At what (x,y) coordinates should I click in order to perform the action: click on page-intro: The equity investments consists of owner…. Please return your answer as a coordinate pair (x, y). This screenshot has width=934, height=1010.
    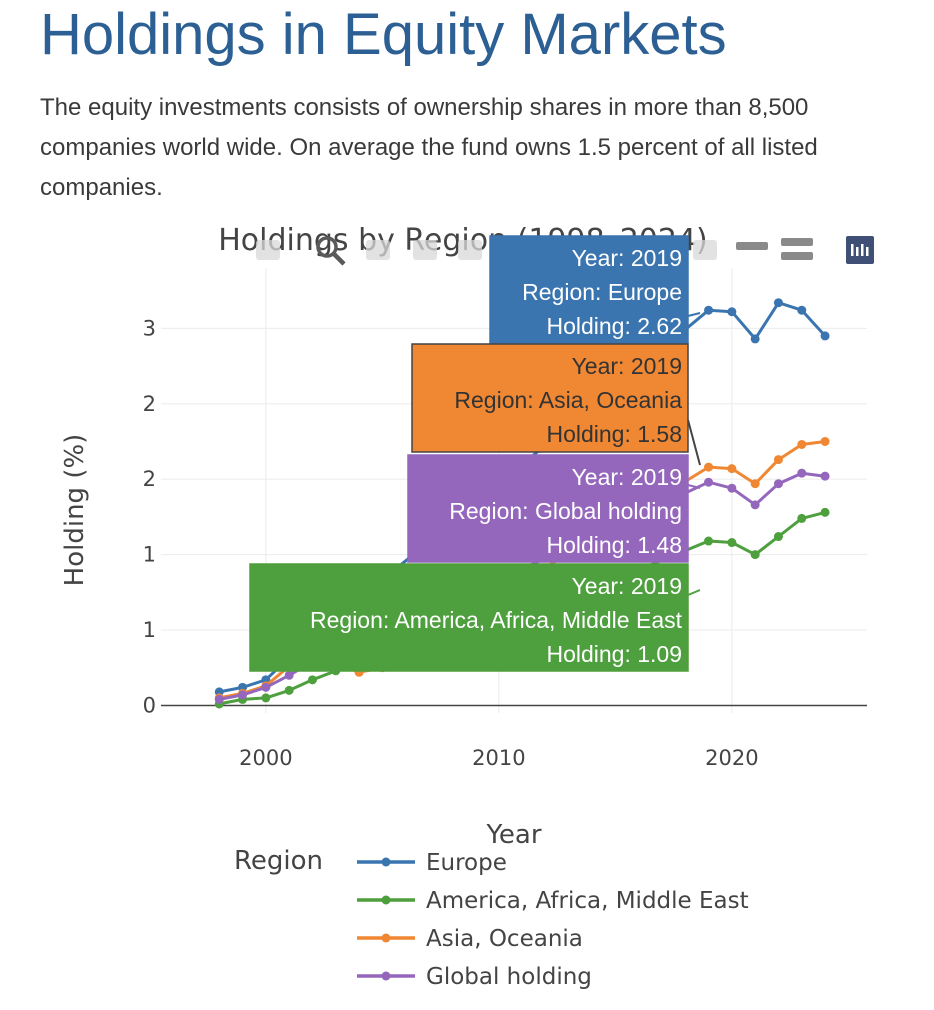
    Looking at the image, I should click on (429, 147).